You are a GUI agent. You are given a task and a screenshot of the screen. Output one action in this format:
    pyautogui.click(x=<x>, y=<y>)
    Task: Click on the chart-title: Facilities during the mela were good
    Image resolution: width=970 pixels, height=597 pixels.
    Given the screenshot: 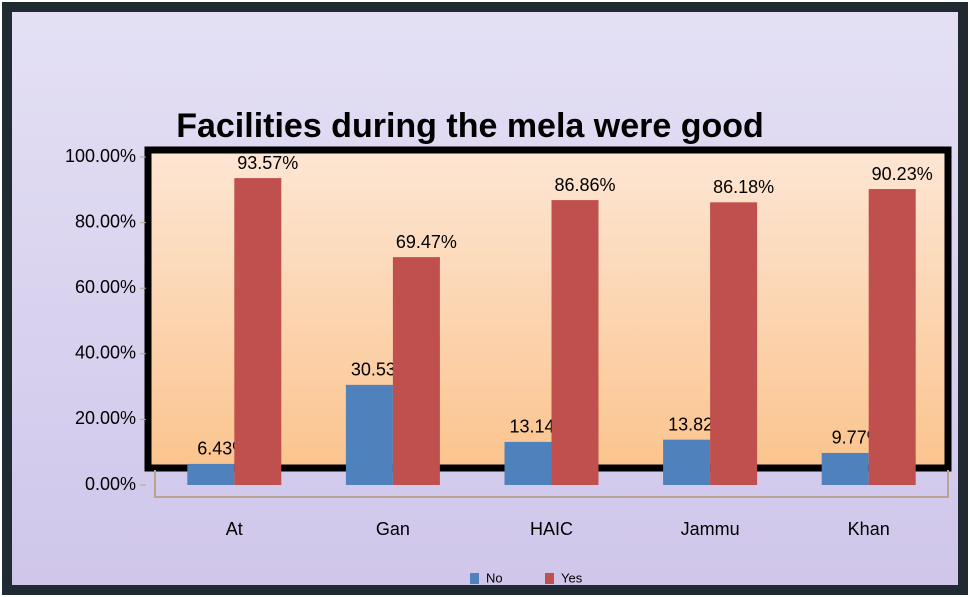 What is the action you would take?
    pyautogui.click(x=470, y=126)
    